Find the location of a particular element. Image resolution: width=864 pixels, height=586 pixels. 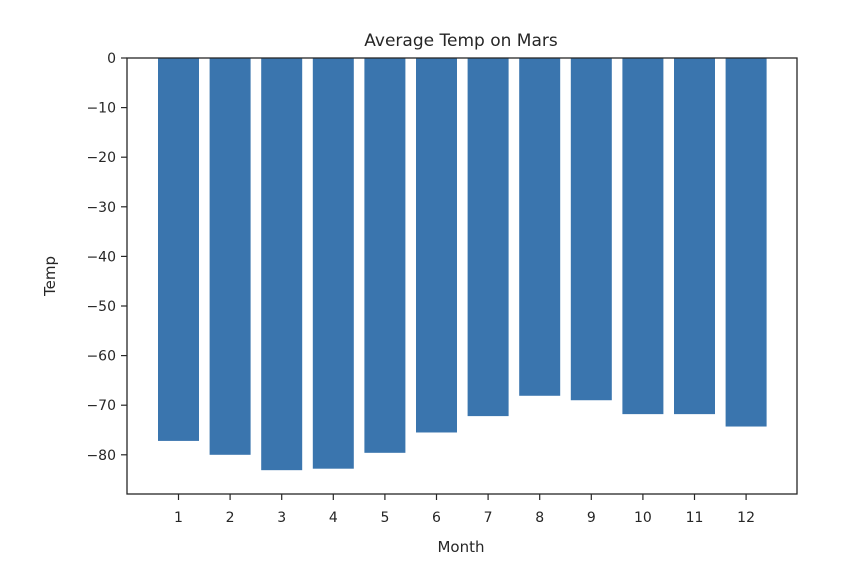

x-tick-label: 9 is located at coordinates (591, 518).